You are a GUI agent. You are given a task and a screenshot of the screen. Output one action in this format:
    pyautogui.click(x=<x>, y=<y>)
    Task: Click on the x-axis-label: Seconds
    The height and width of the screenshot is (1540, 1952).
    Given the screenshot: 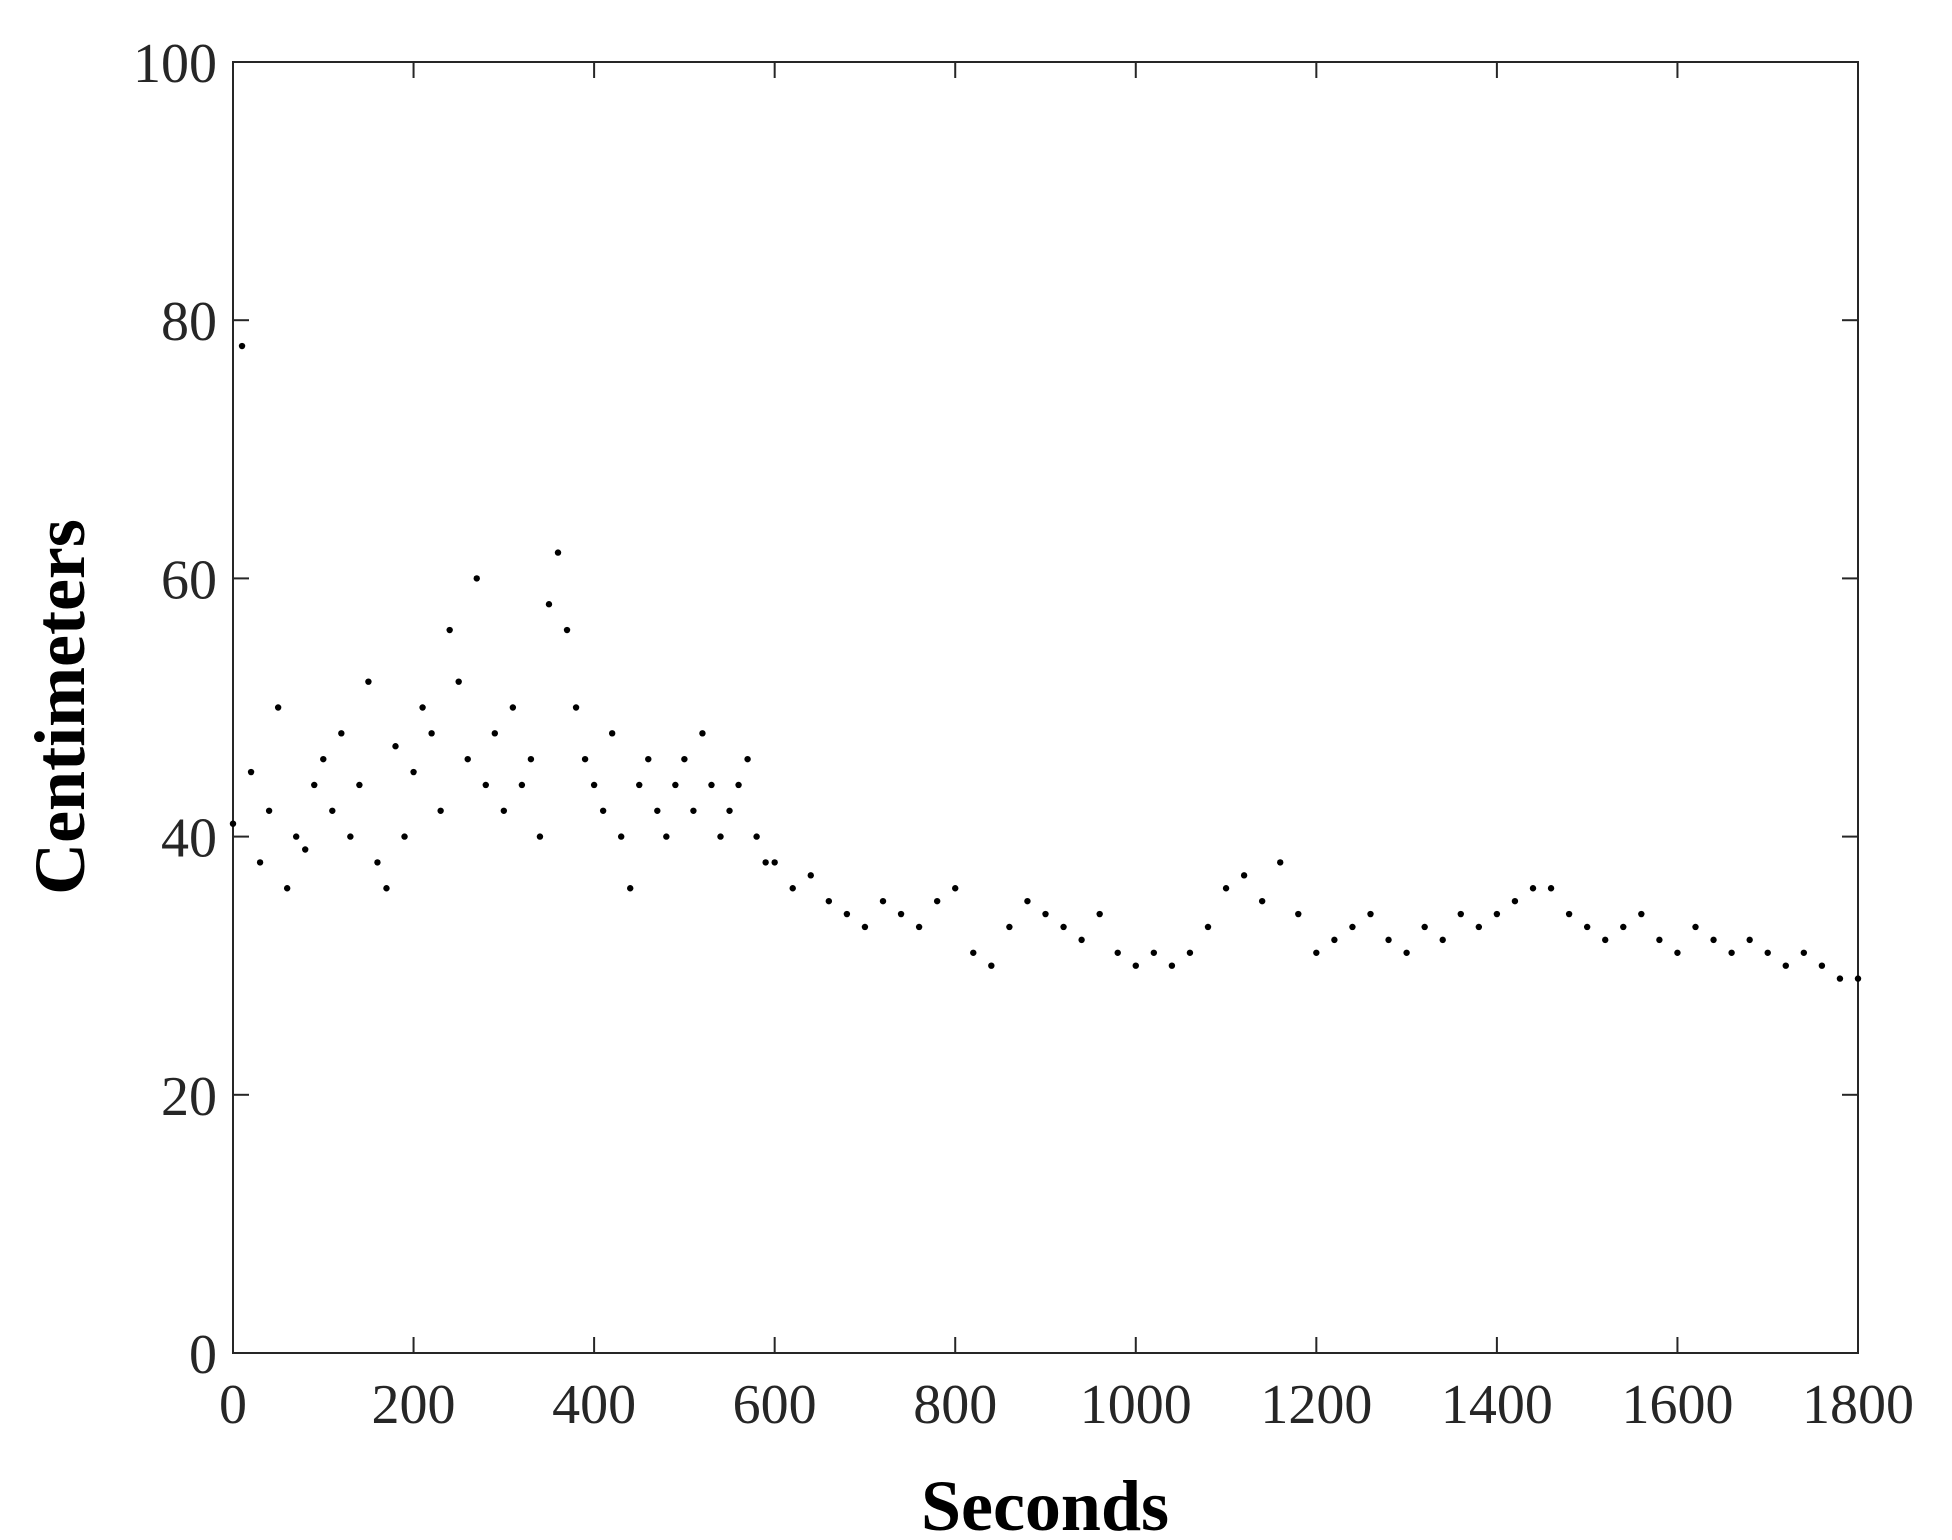 What is the action you would take?
    pyautogui.click(x=1045, y=1503)
    